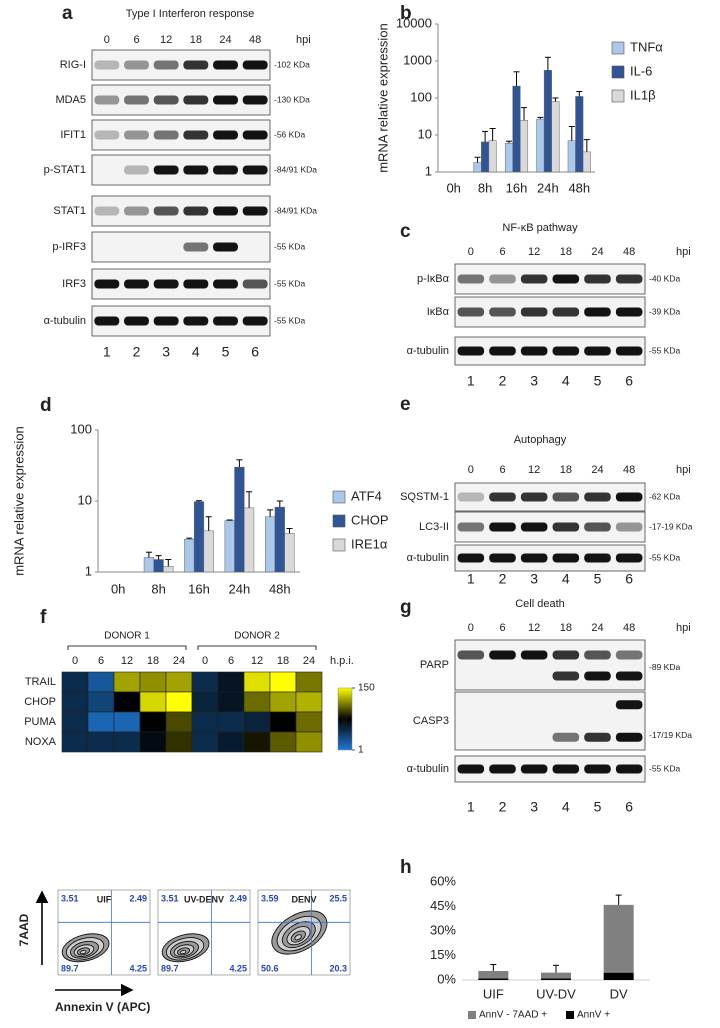 This screenshot has width=720, height=1028. I want to click on x-tick-label: 18, so click(153, 661).